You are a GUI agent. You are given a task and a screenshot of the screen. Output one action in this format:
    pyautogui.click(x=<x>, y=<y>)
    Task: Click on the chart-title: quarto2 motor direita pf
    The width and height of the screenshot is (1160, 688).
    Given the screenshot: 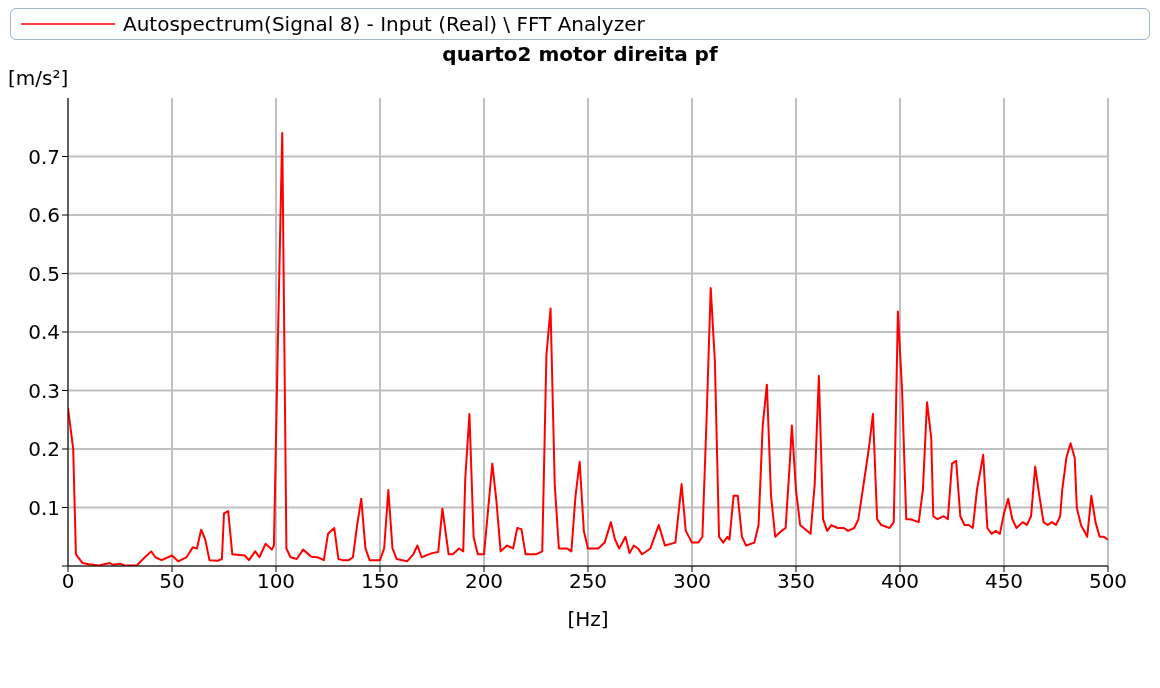 What is the action you would take?
    pyautogui.click(x=580, y=54)
    